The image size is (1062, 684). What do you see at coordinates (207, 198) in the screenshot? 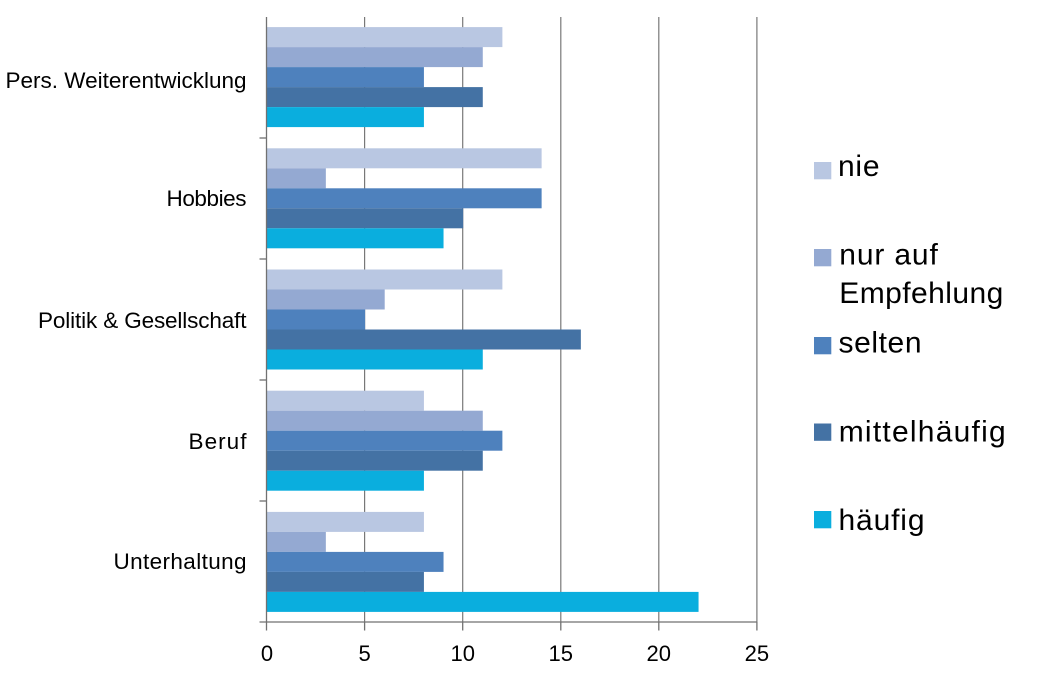
I see `svg-text: Hobbies` at bounding box center [207, 198].